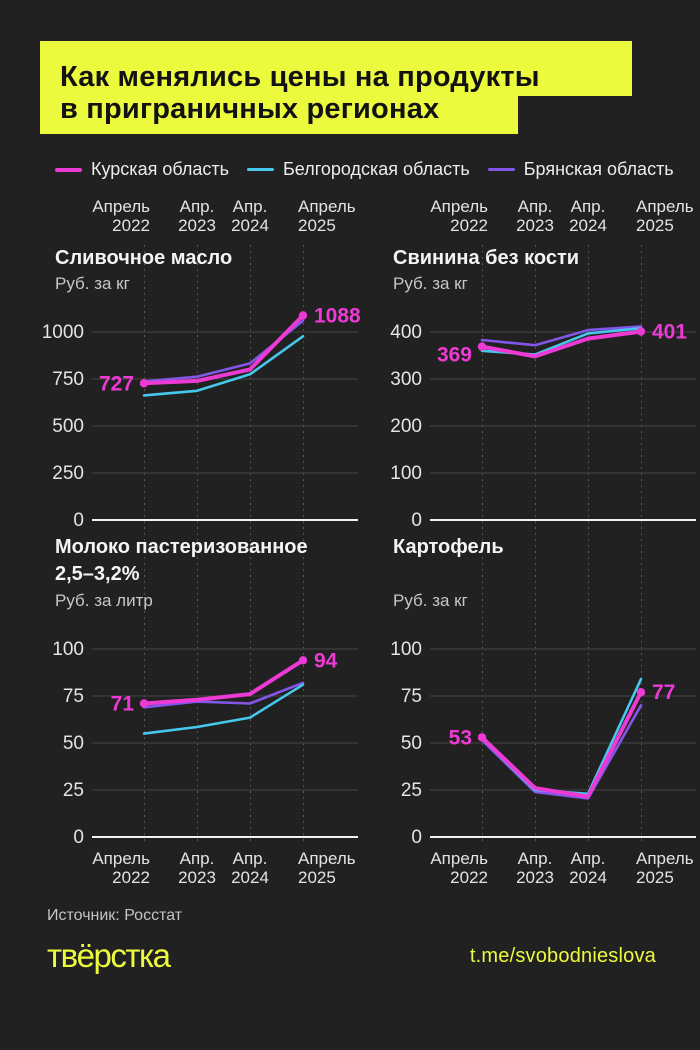 The height and width of the screenshot is (1050, 700). I want to click on svg-text: 369, so click(454, 355).